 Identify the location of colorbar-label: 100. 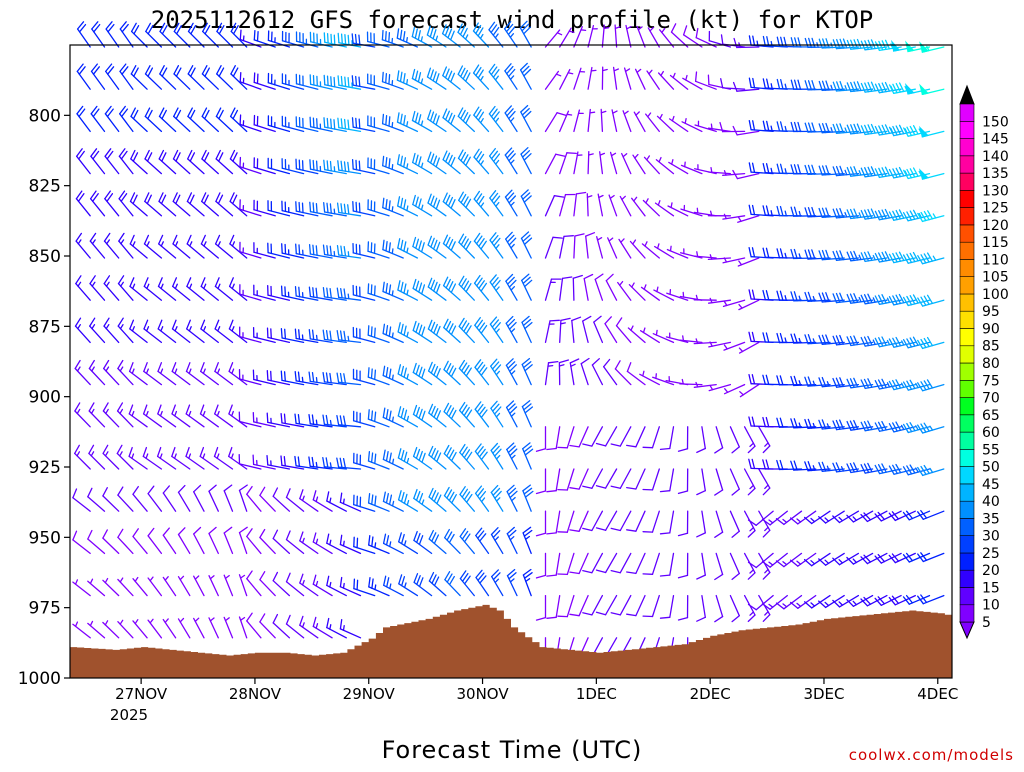
(995, 295).